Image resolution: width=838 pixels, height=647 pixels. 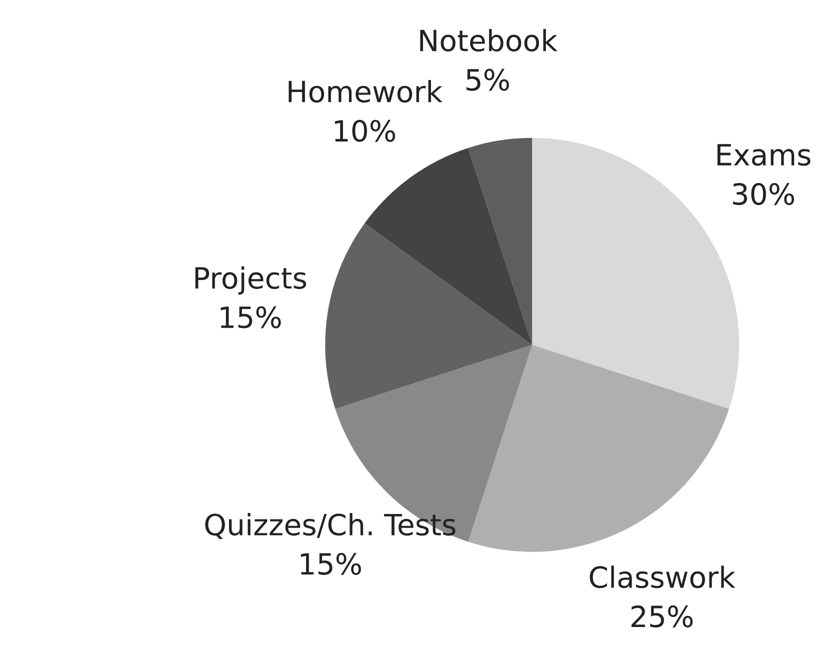 I want to click on slice-label: Projects, so click(x=250, y=280).